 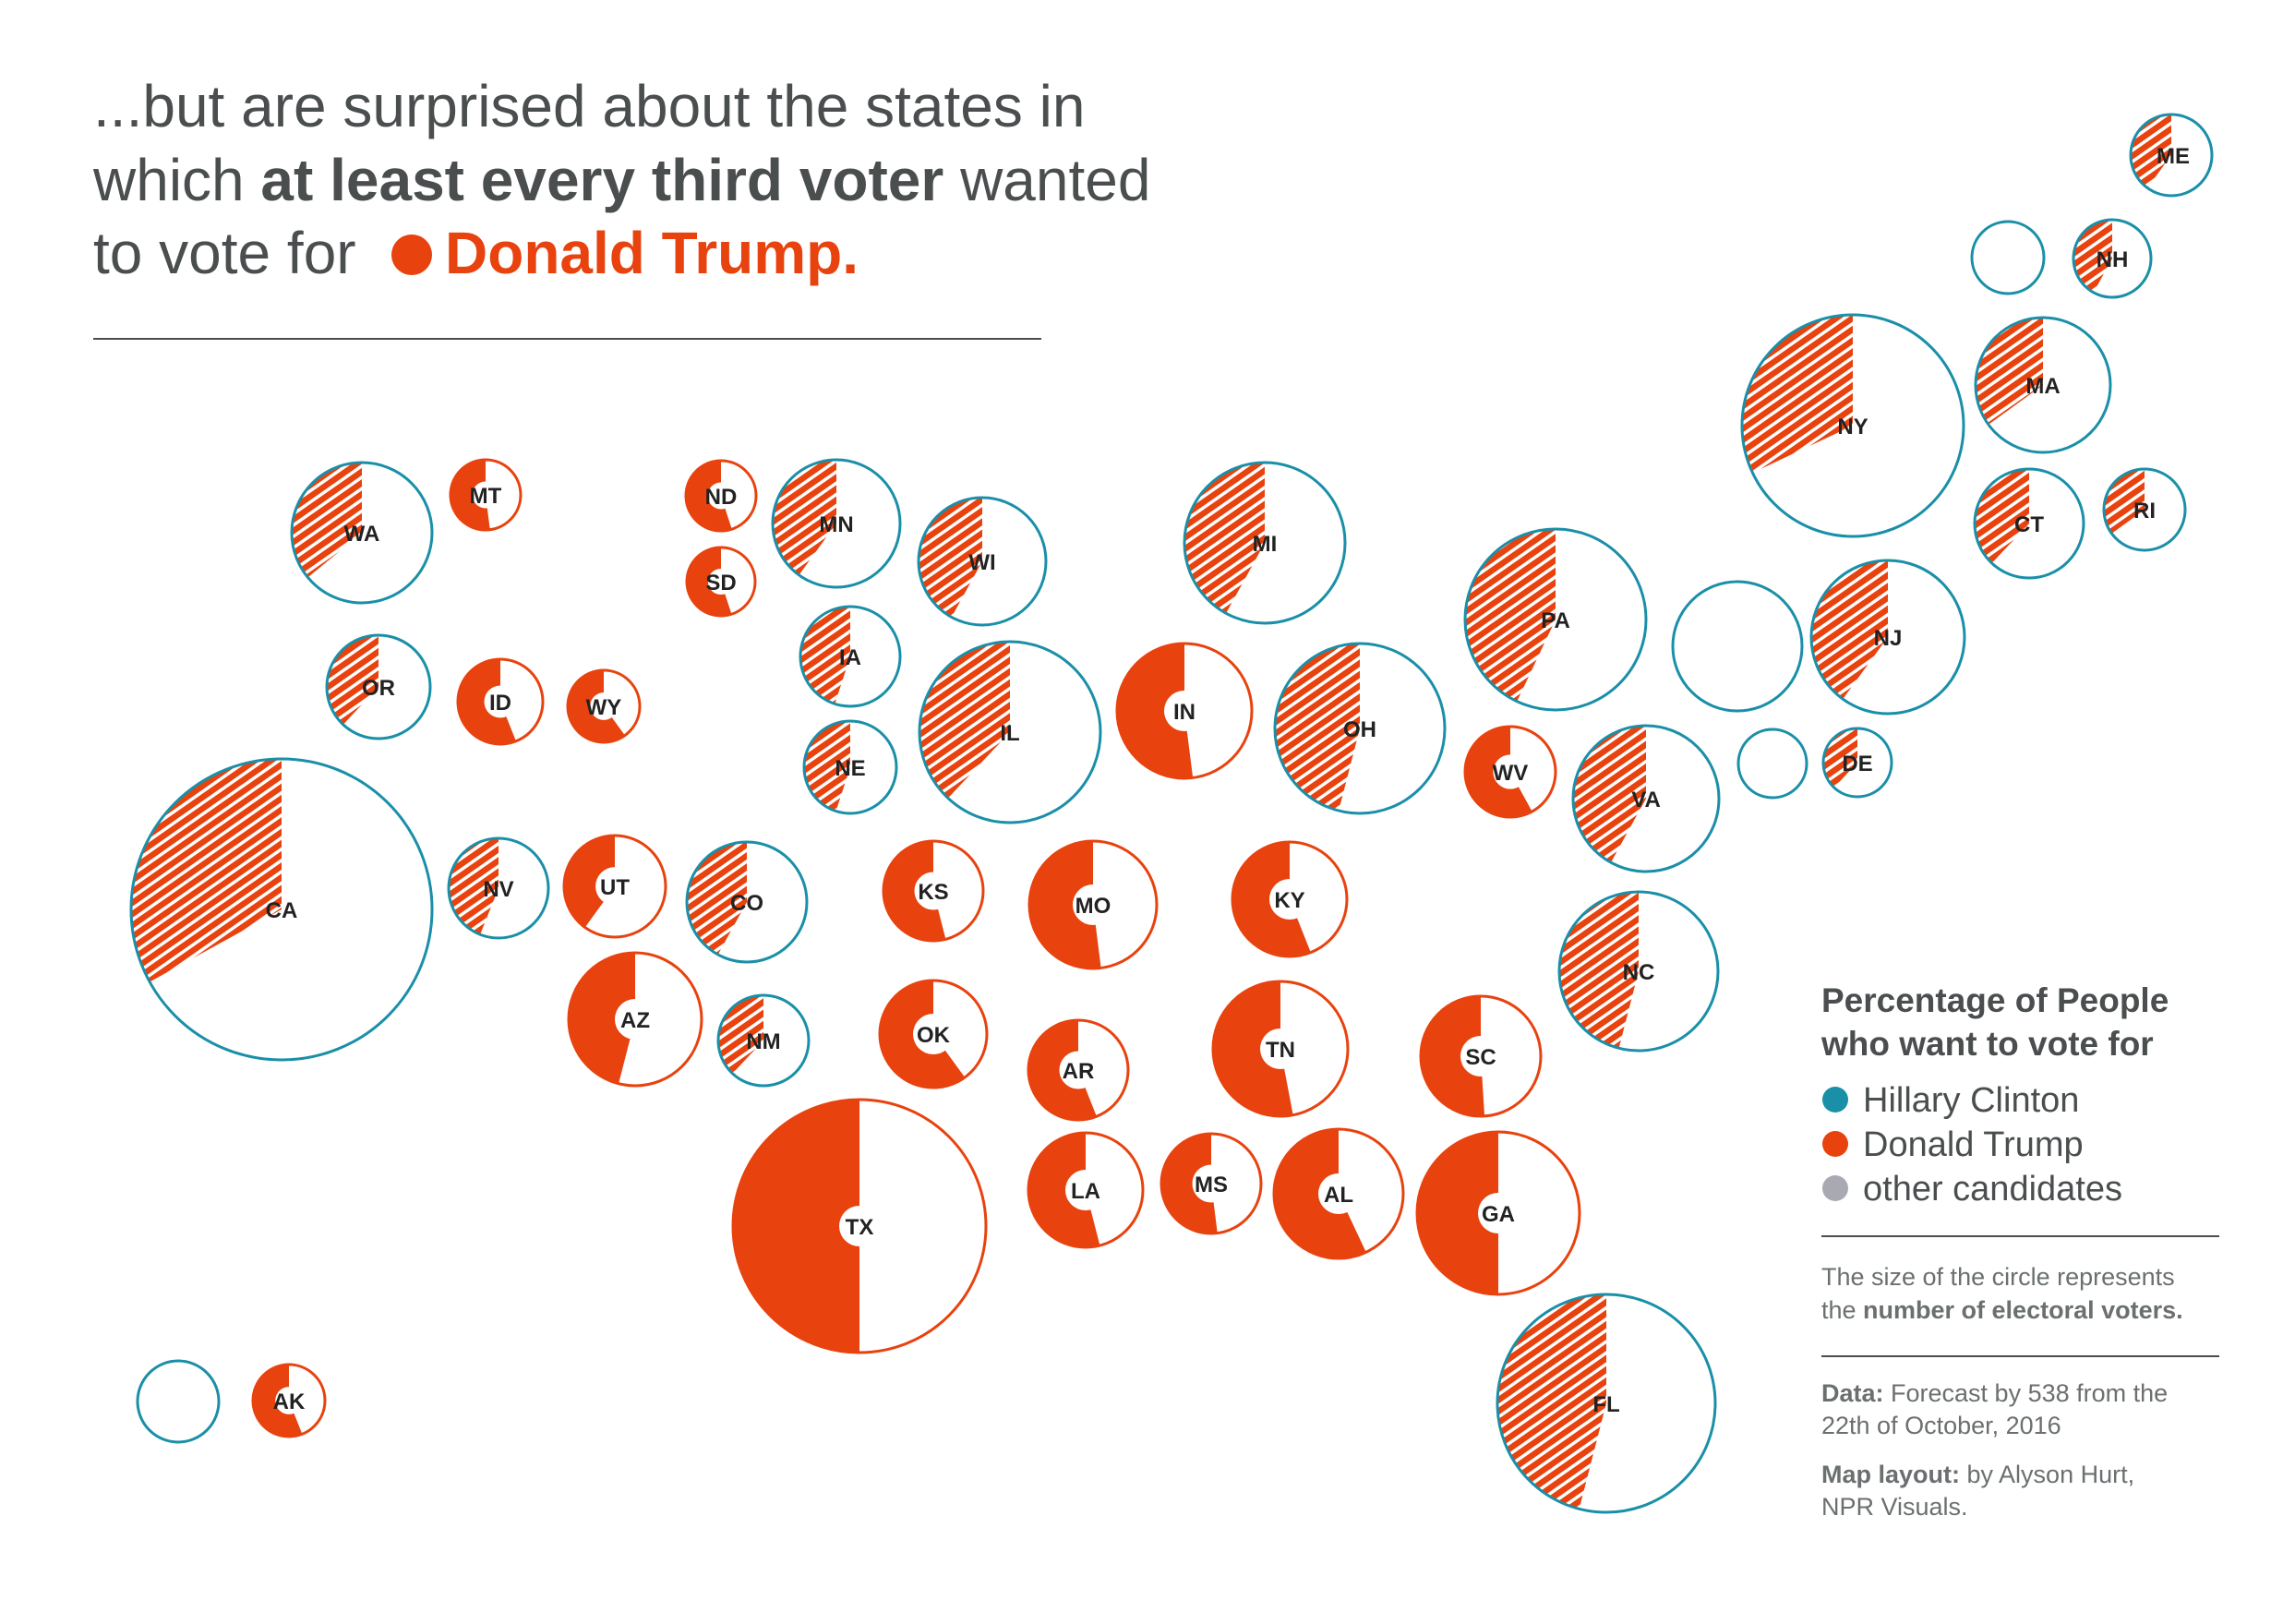 I want to click on state-label: MA, so click(x=2043, y=386).